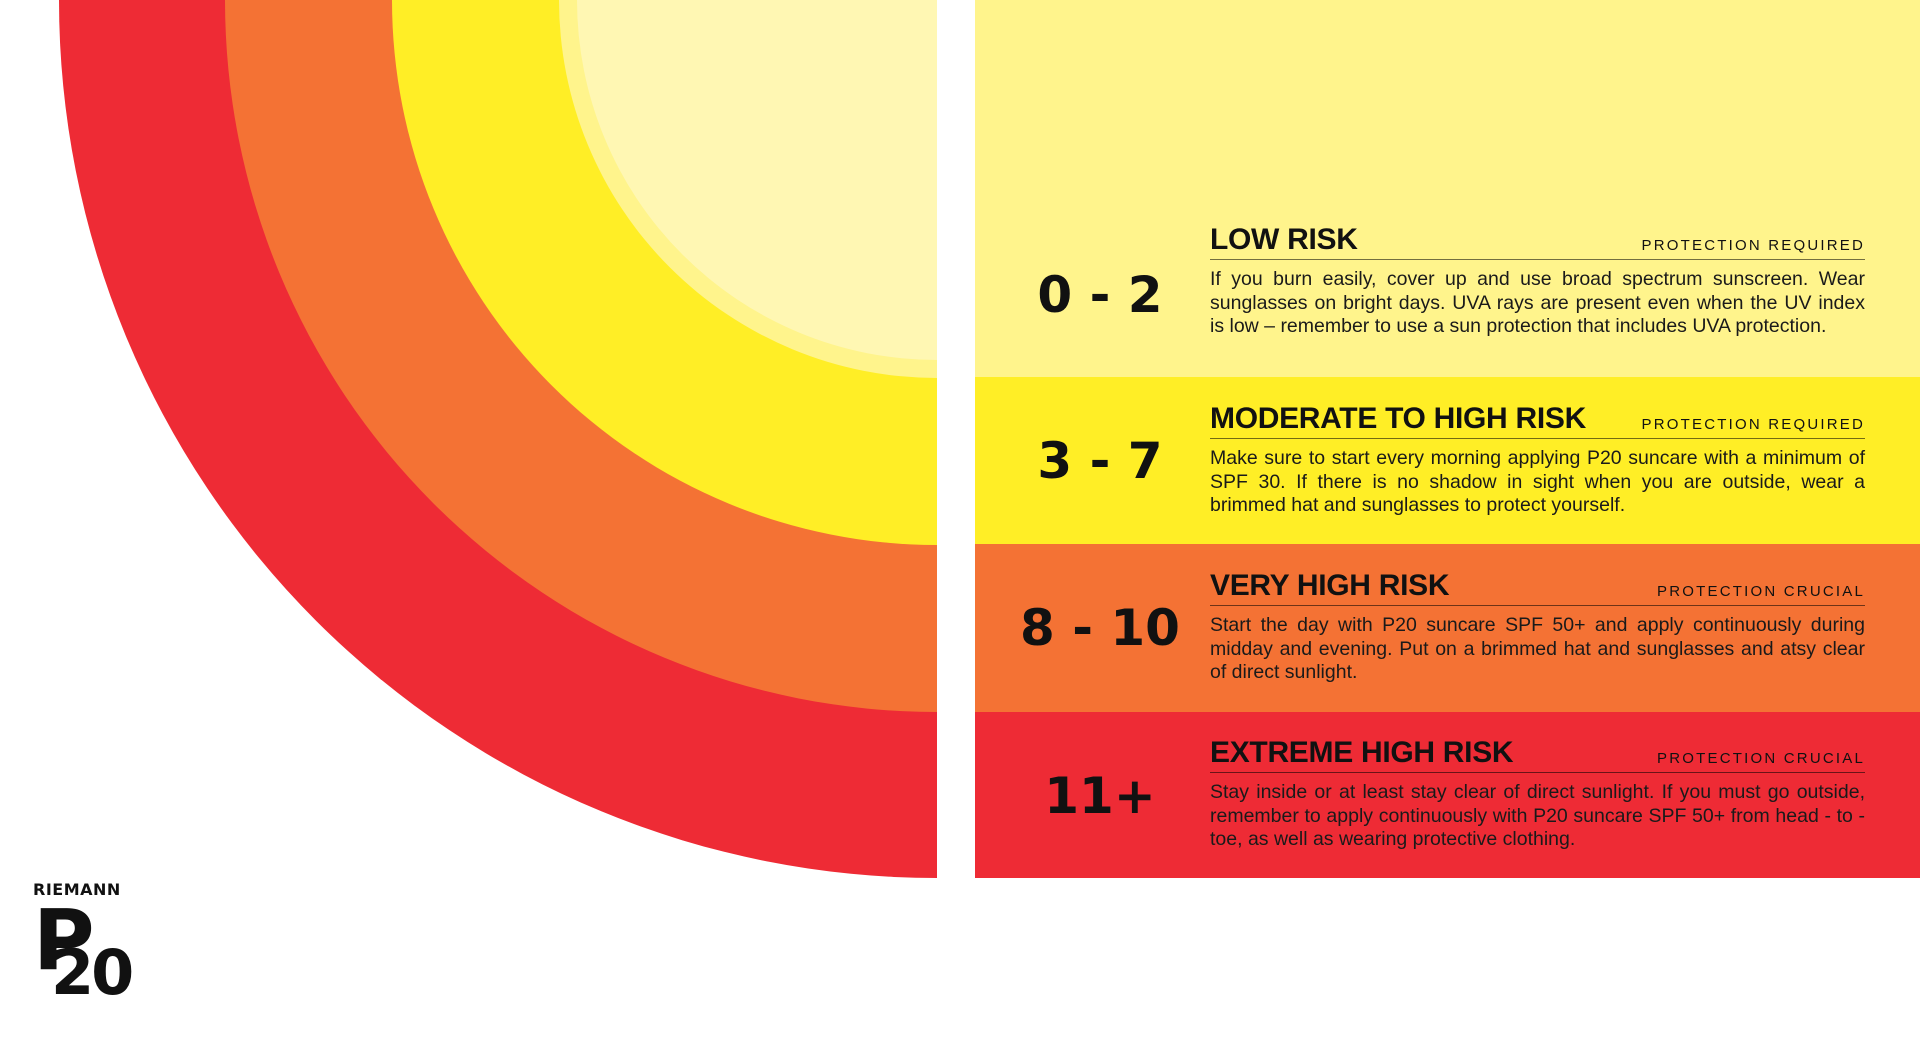 This screenshot has width=1920, height=1047. What do you see at coordinates (1753, 424) in the screenshot?
I see `level-moderate-tag: PROTECTION REQUIRED` at bounding box center [1753, 424].